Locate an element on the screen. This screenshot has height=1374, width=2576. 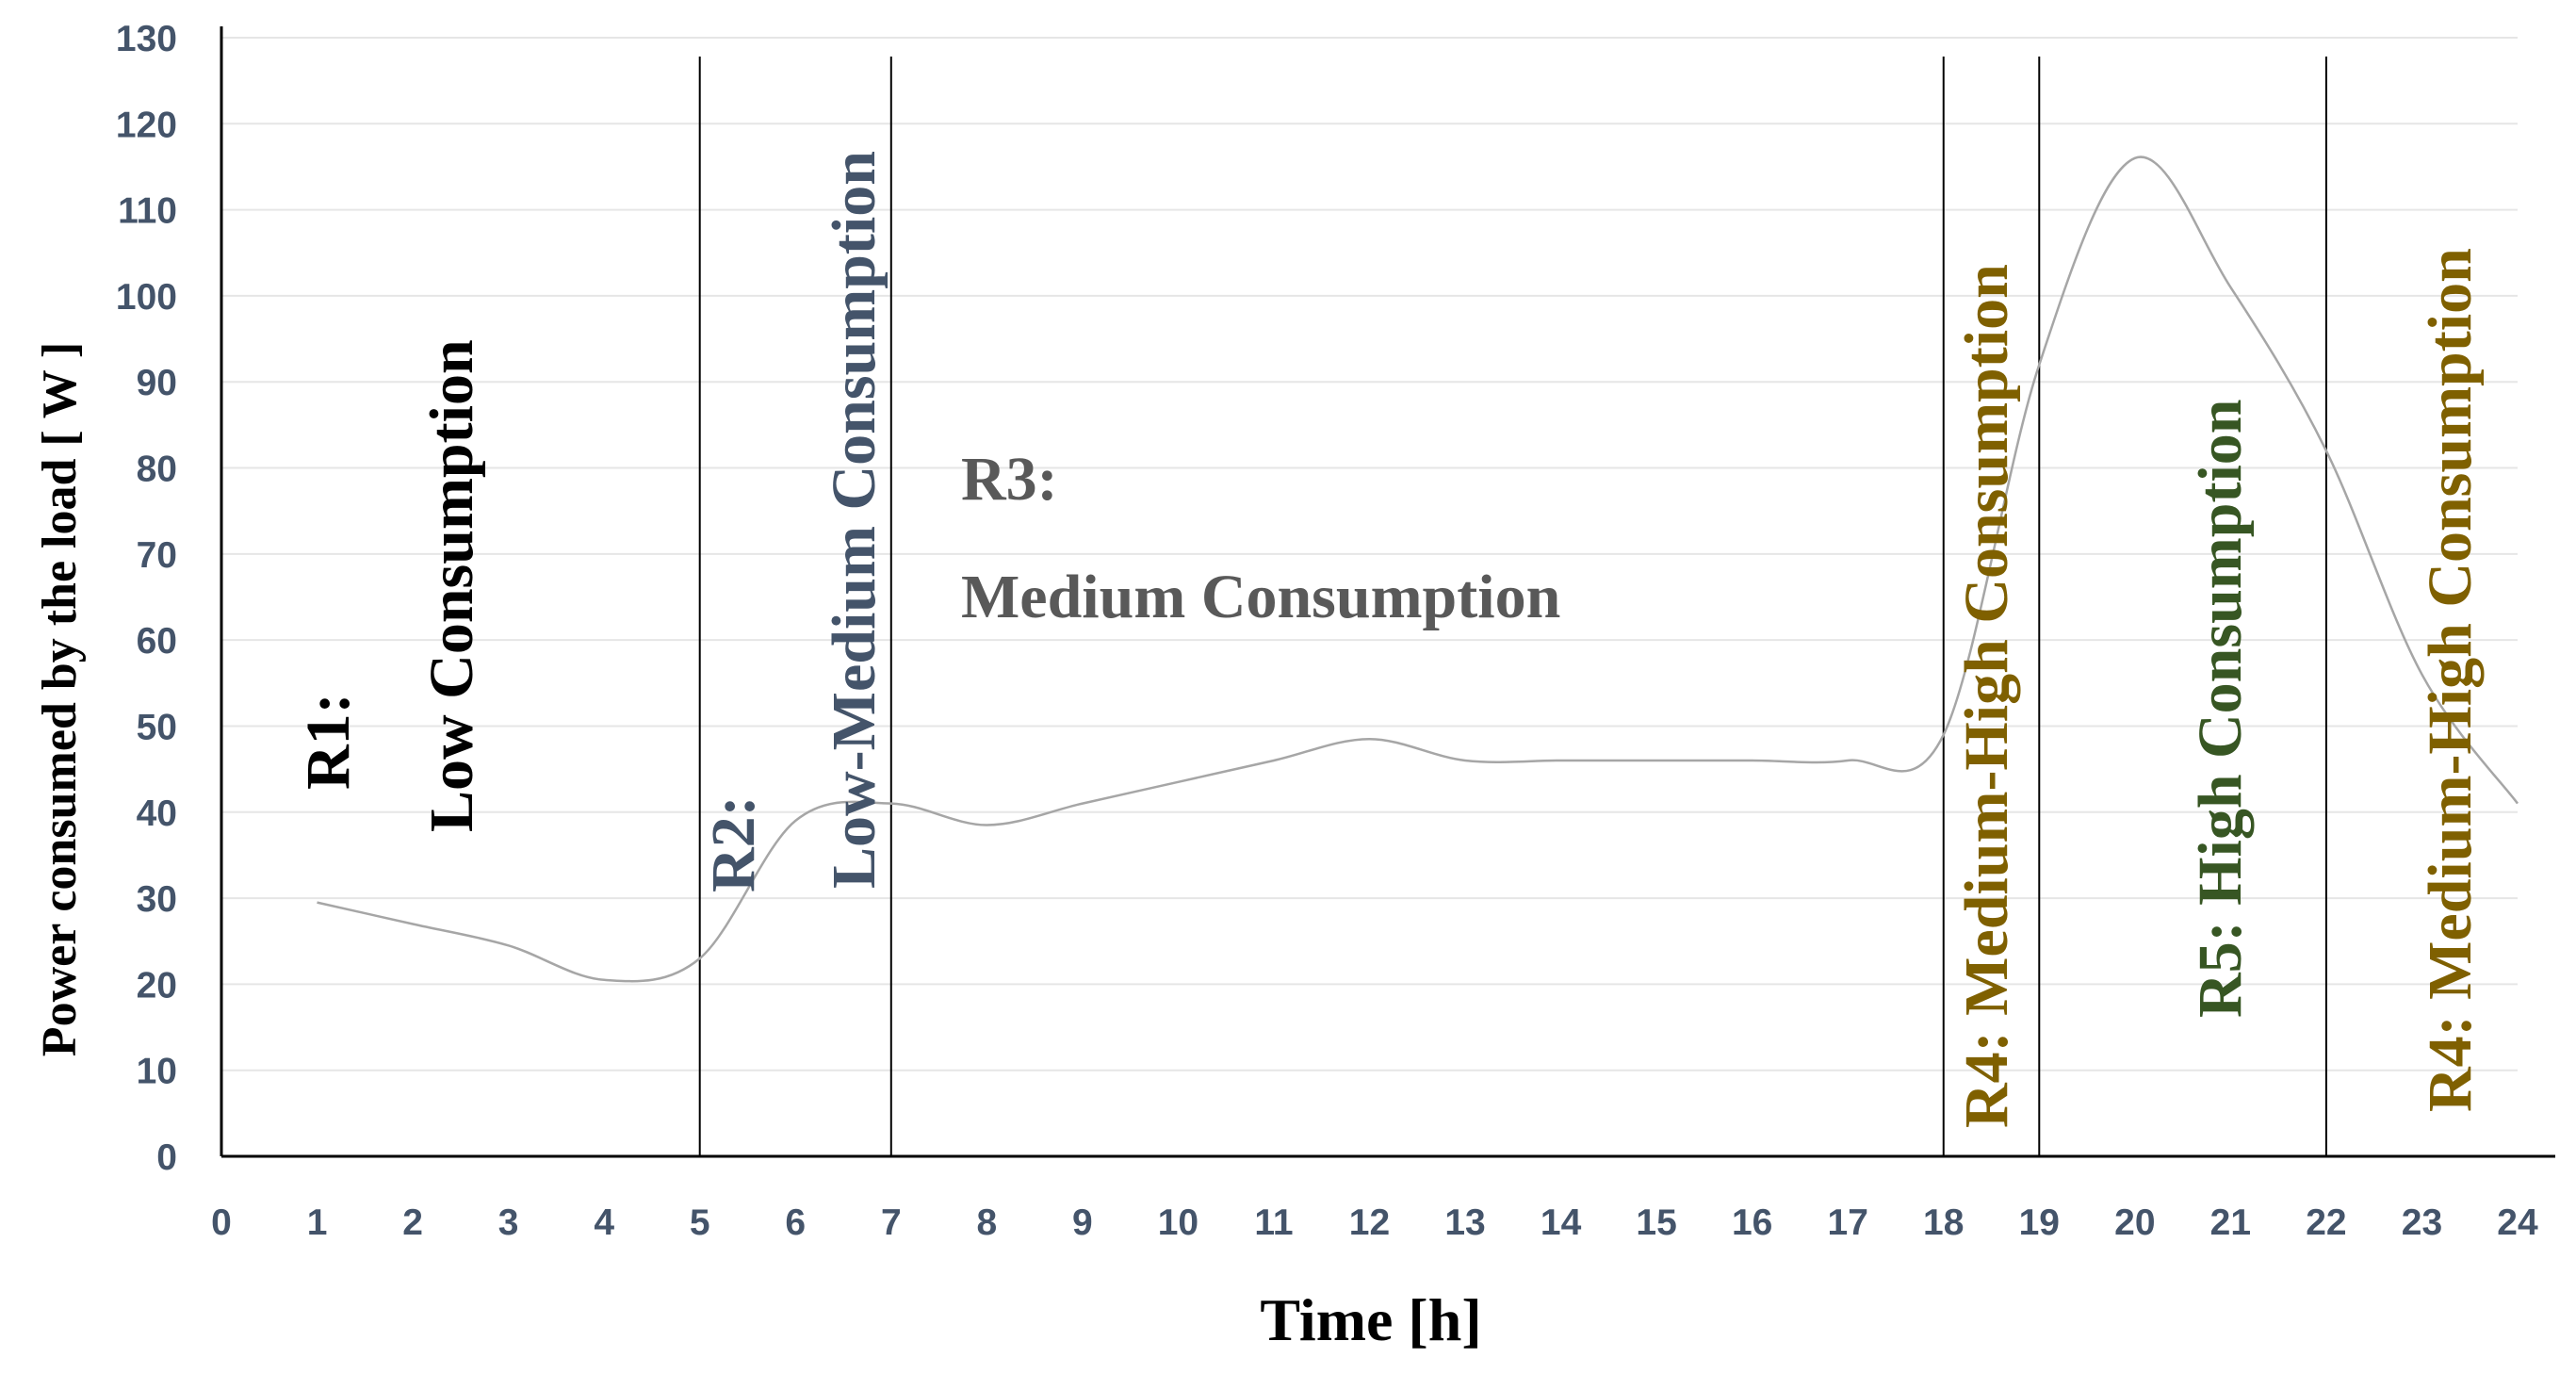
x-tick-21: 21 is located at coordinates (2230, 1222).